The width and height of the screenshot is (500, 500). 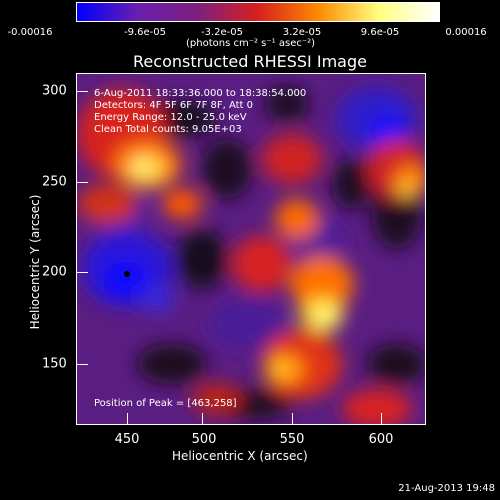 What do you see at coordinates (165, 403) in the screenshot?
I see `peak-position-label: Position of Peak = [463,258]` at bounding box center [165, 403].